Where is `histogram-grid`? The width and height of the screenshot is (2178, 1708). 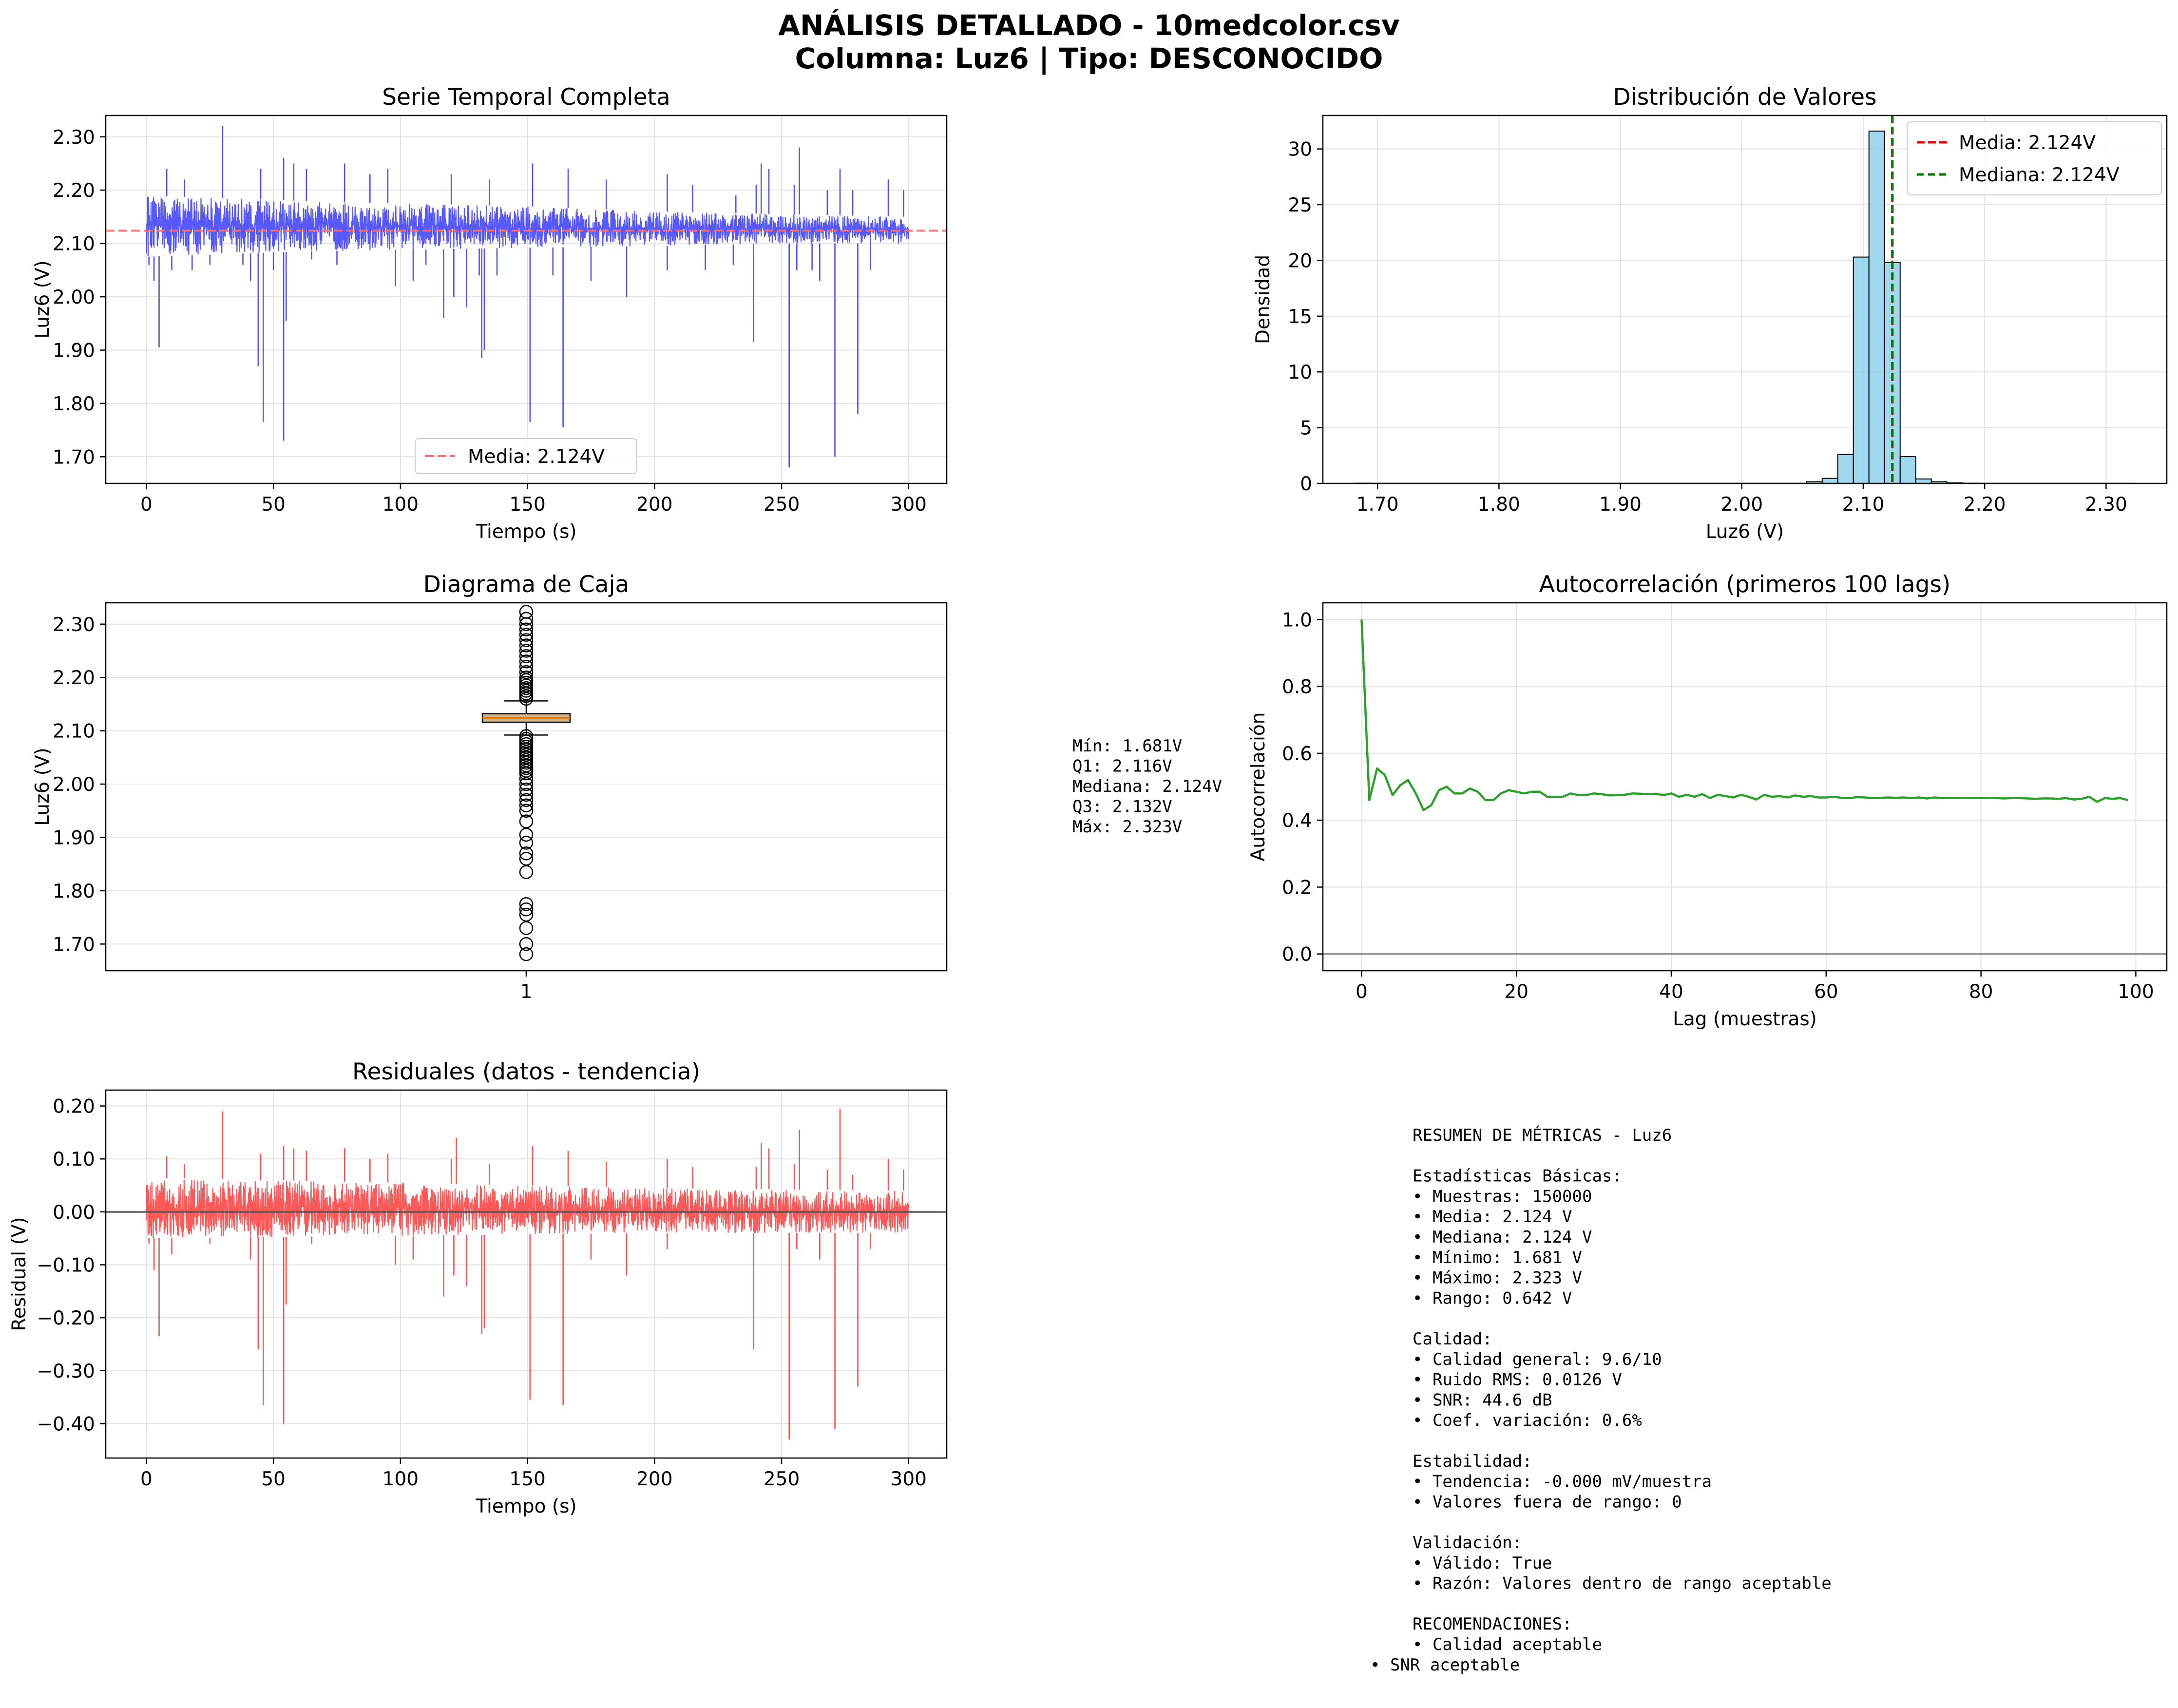 histogram-grid is located at coordinates (1745, 299).